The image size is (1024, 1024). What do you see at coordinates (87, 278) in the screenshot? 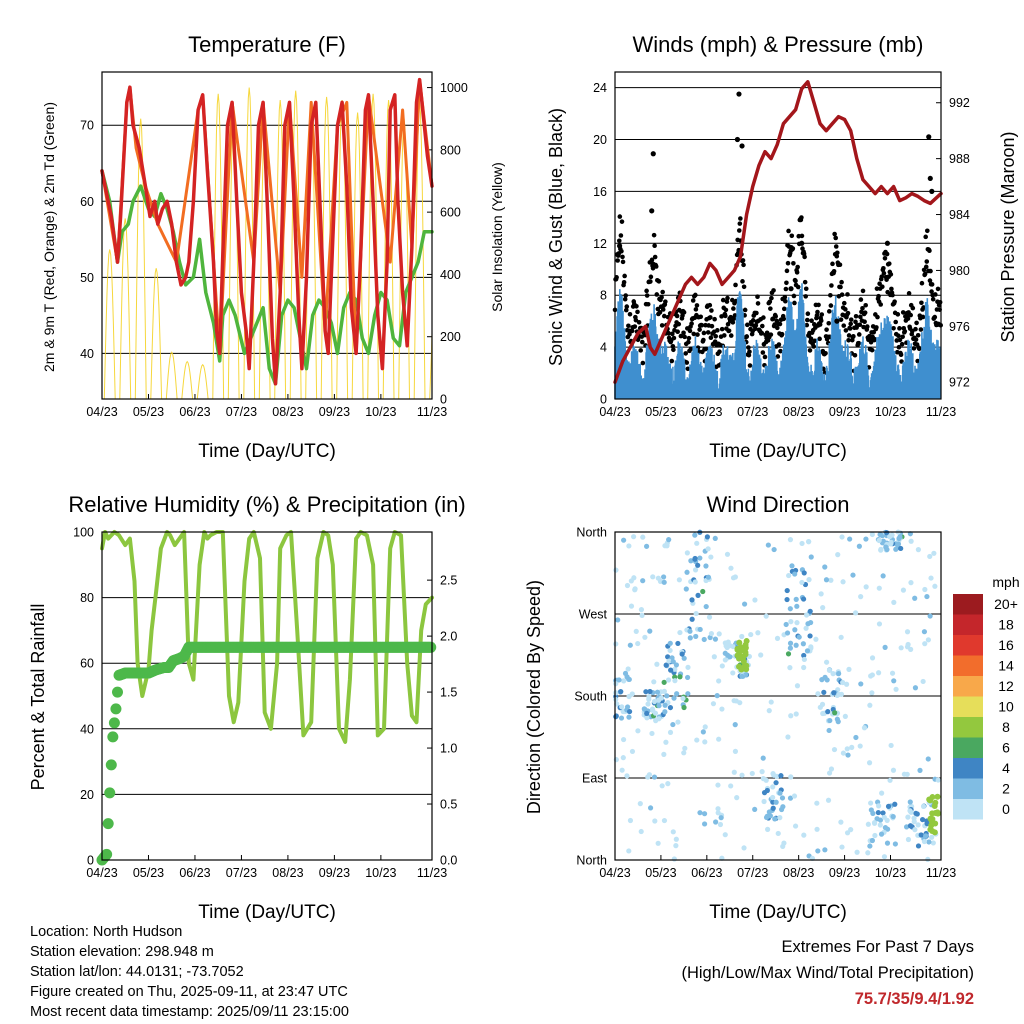
I see `y-tick-label: 50` at bounding box center [87, 278].